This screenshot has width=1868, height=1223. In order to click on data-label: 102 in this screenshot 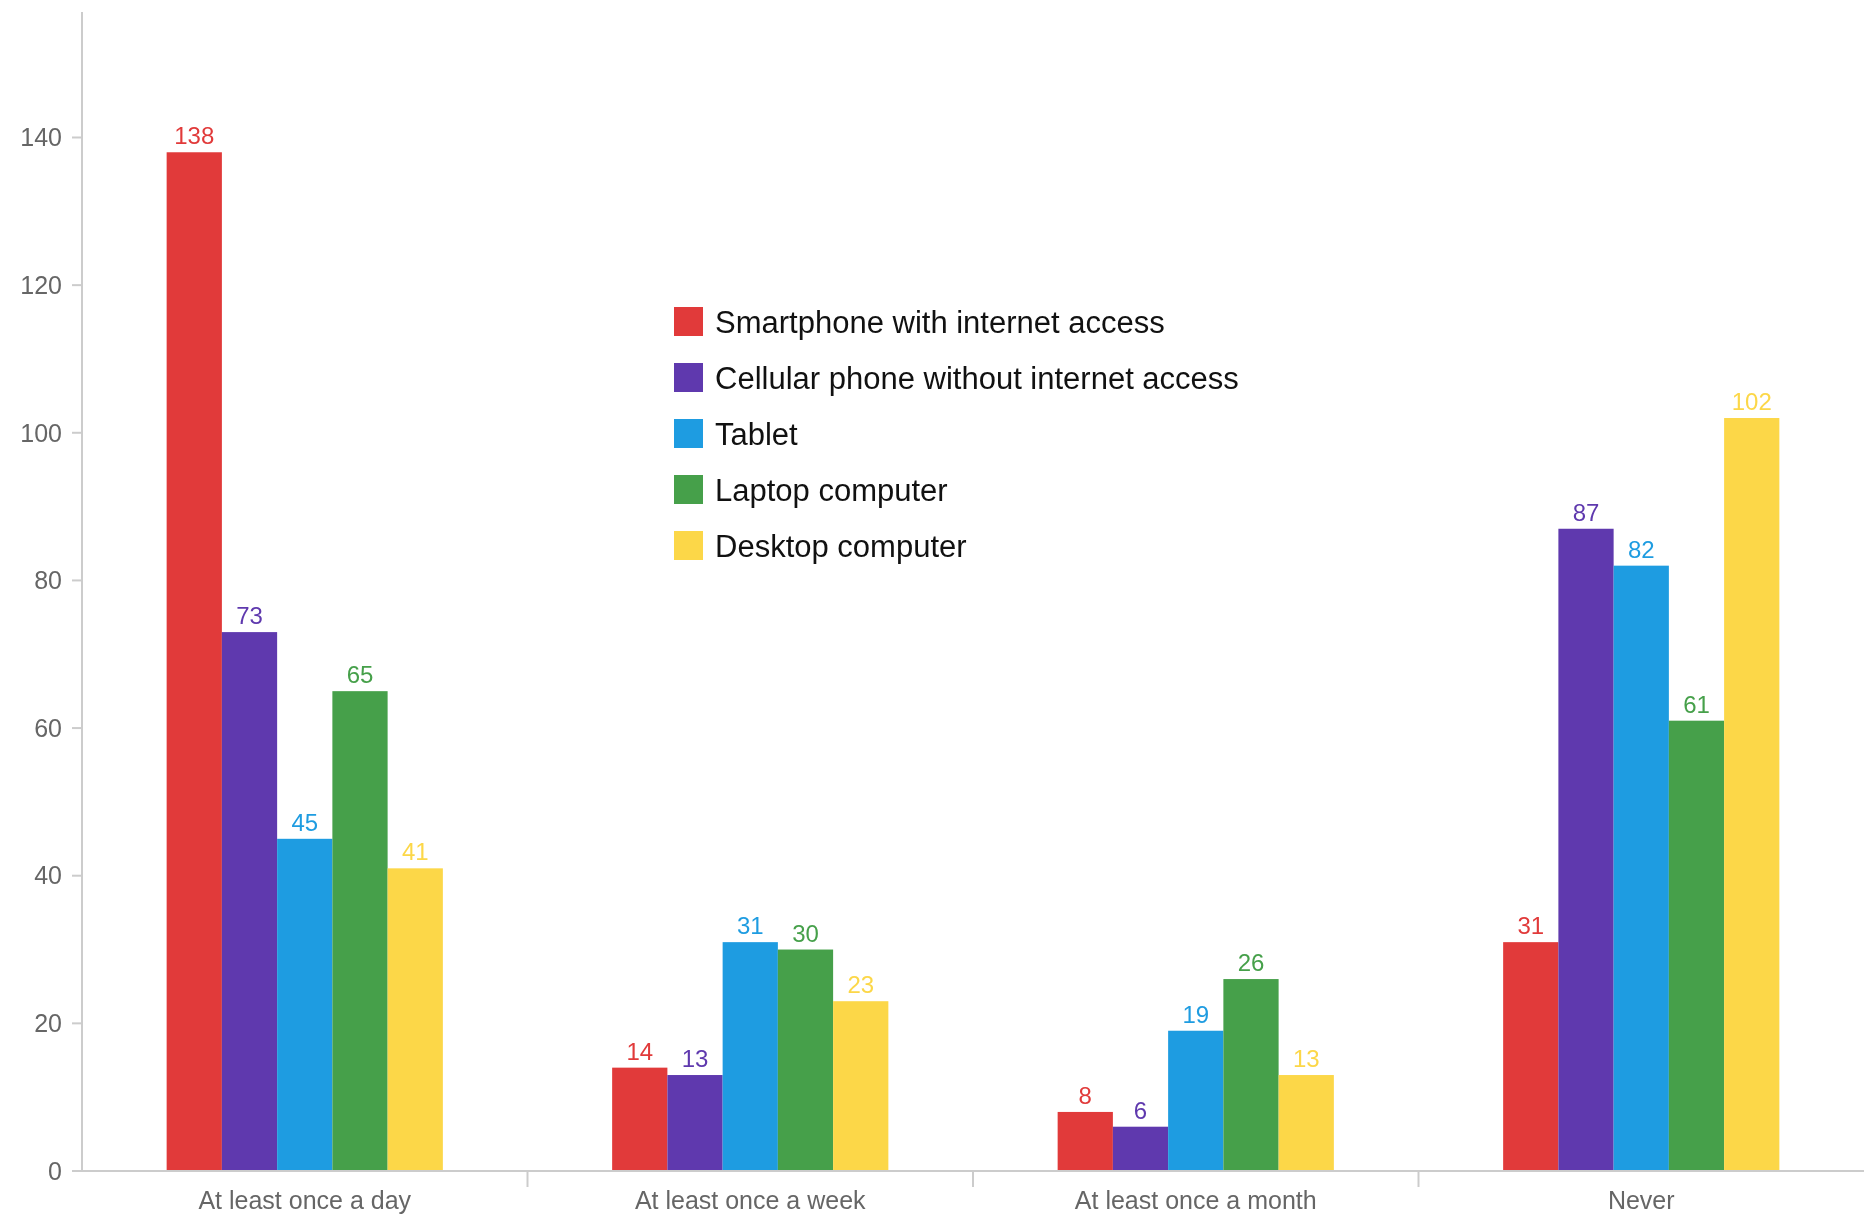, I will do `click(1751, 402)`.